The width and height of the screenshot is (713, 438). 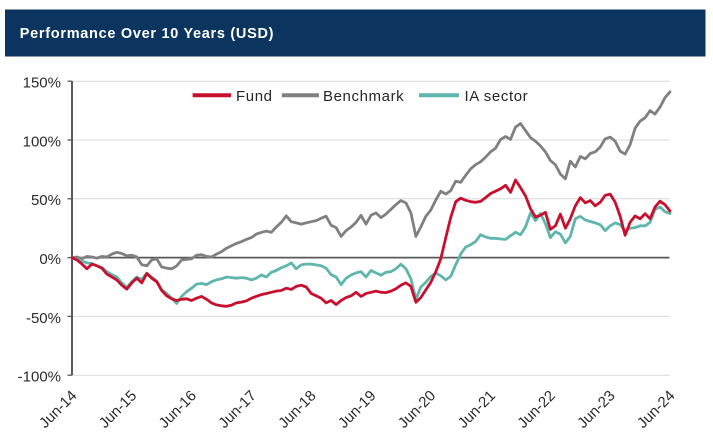 I want to click on svg-text: IA sector, so click(x=497, y=96).